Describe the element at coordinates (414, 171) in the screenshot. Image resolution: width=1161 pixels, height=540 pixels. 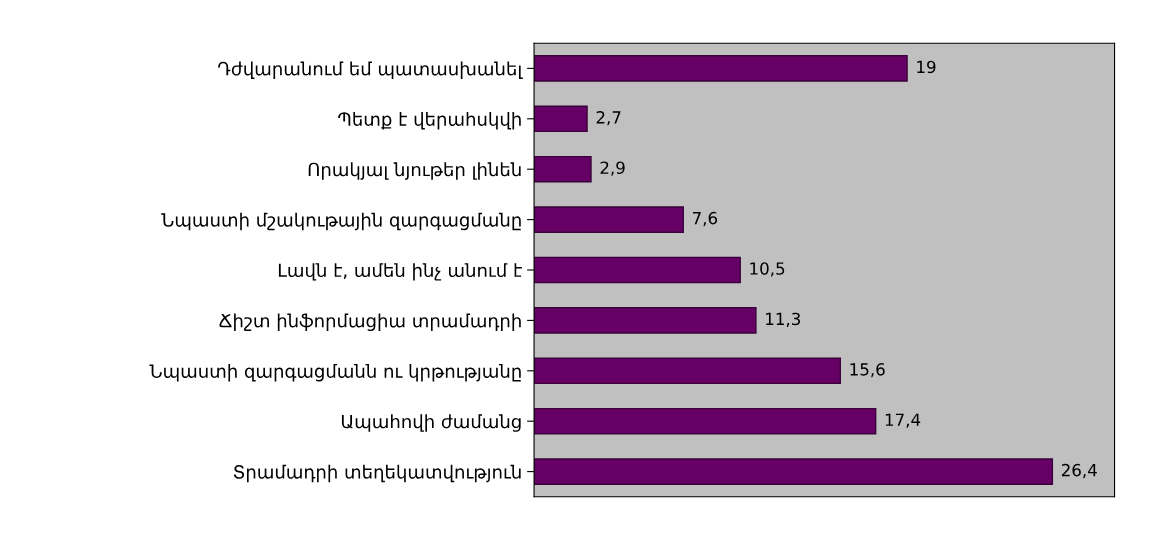
I see `y-tick-label: Որակյալ նյութեր լինեն` at that location.